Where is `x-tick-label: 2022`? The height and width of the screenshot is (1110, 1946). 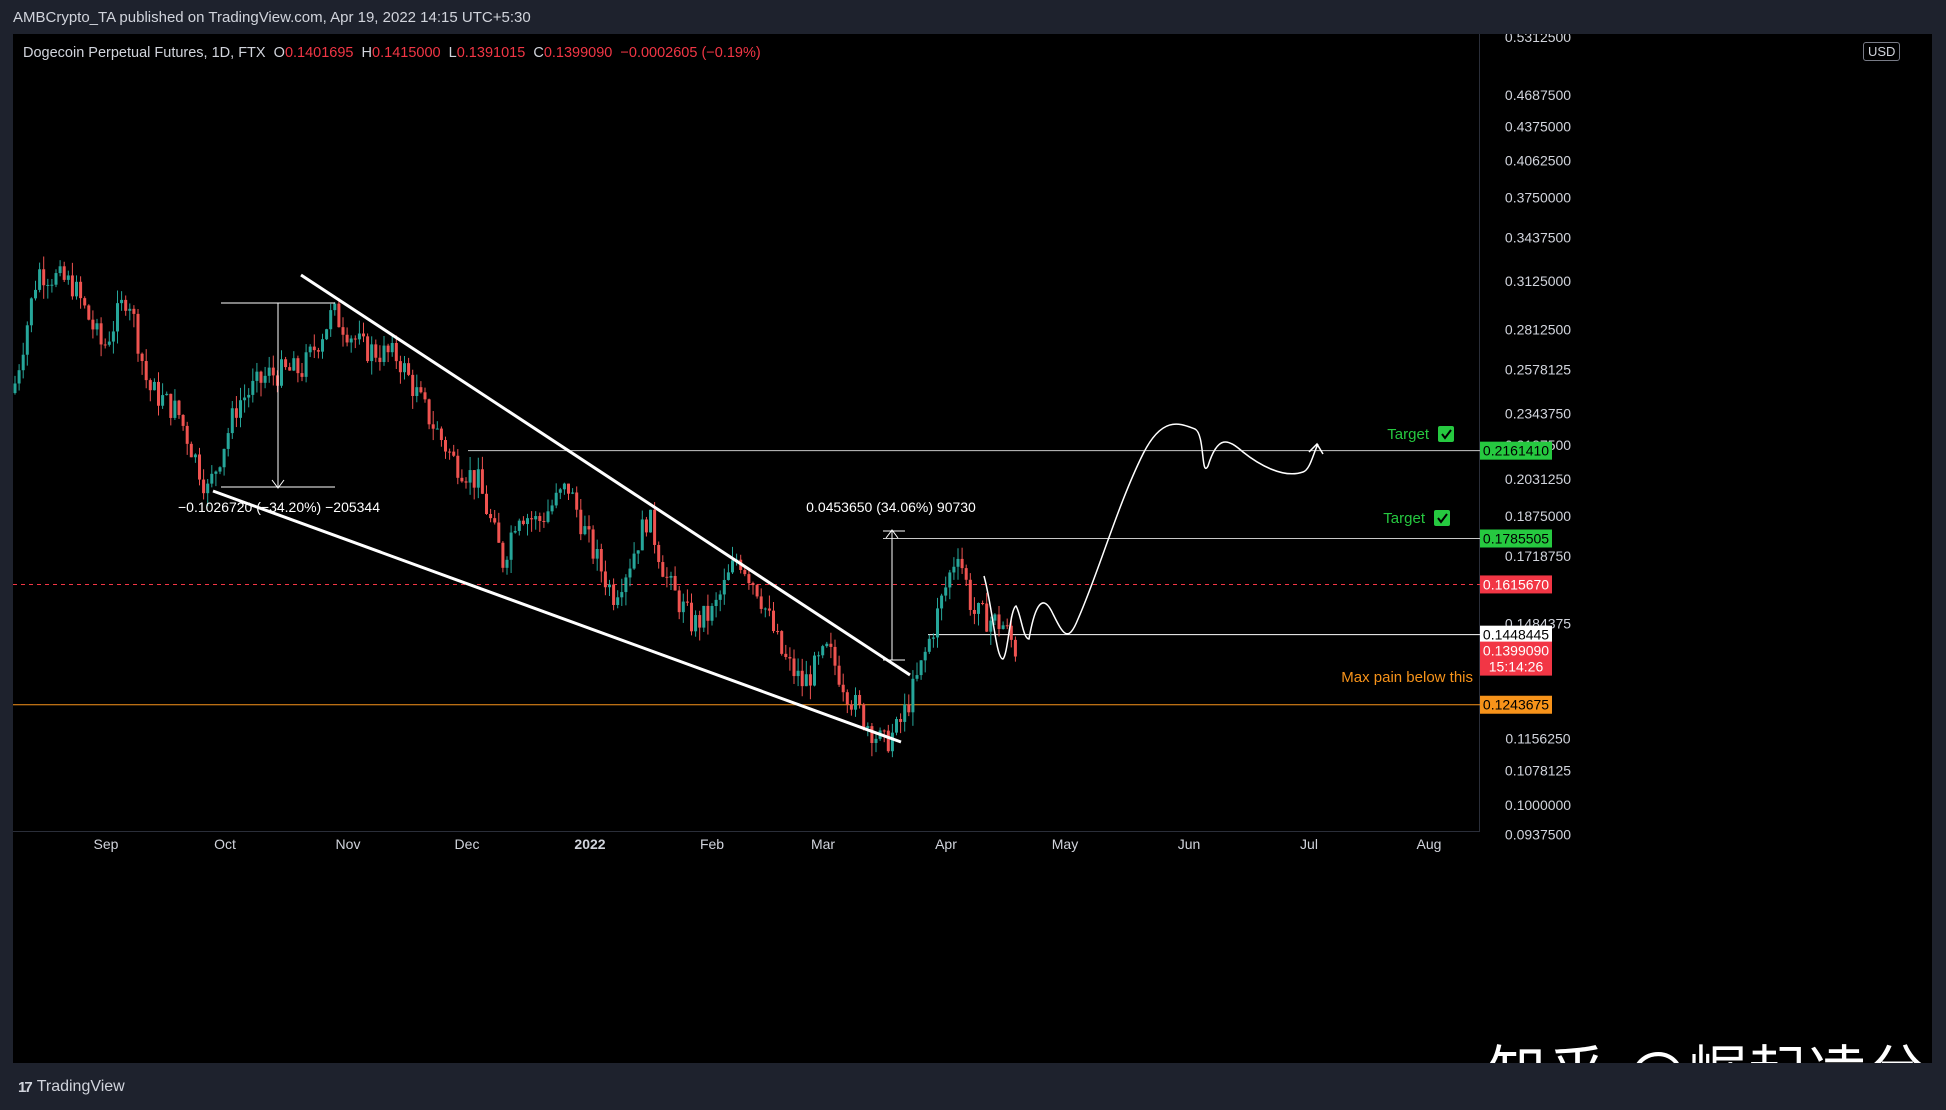 x-tick-label: 2022 is located at coordinates (589, 844).